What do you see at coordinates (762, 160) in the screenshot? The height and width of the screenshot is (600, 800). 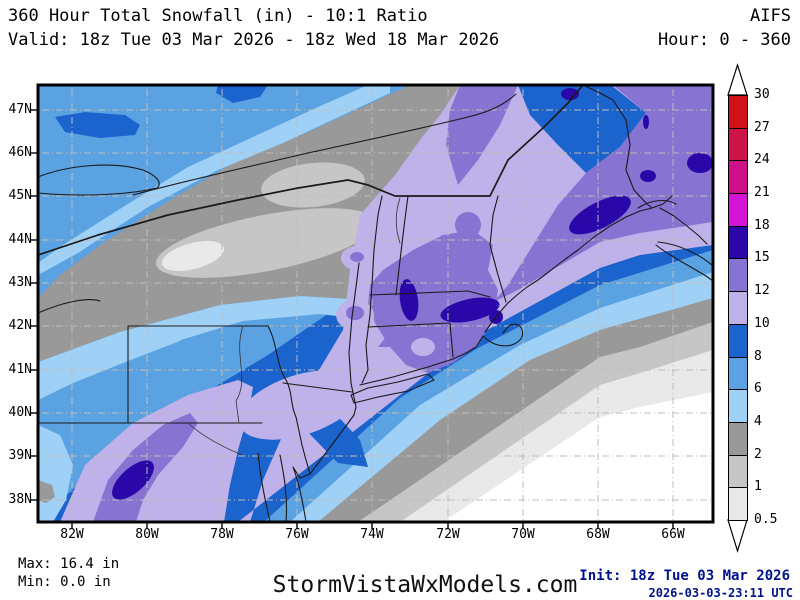 I see `colorbar-label-24: 24` at bounding box center [762, 160].